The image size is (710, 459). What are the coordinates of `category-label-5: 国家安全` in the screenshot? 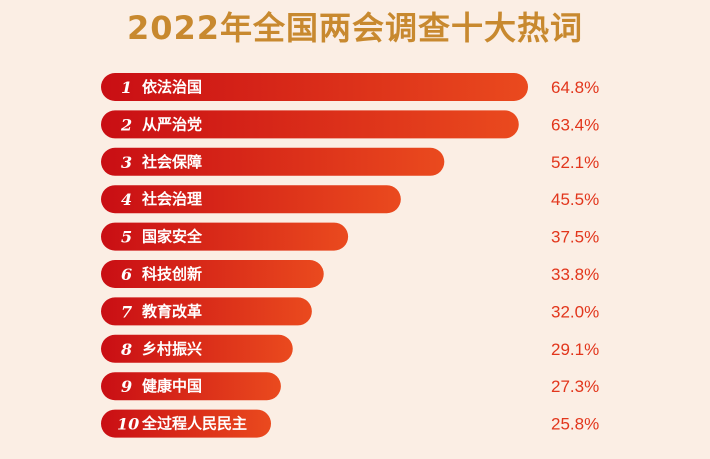 It's located at (172, 237).